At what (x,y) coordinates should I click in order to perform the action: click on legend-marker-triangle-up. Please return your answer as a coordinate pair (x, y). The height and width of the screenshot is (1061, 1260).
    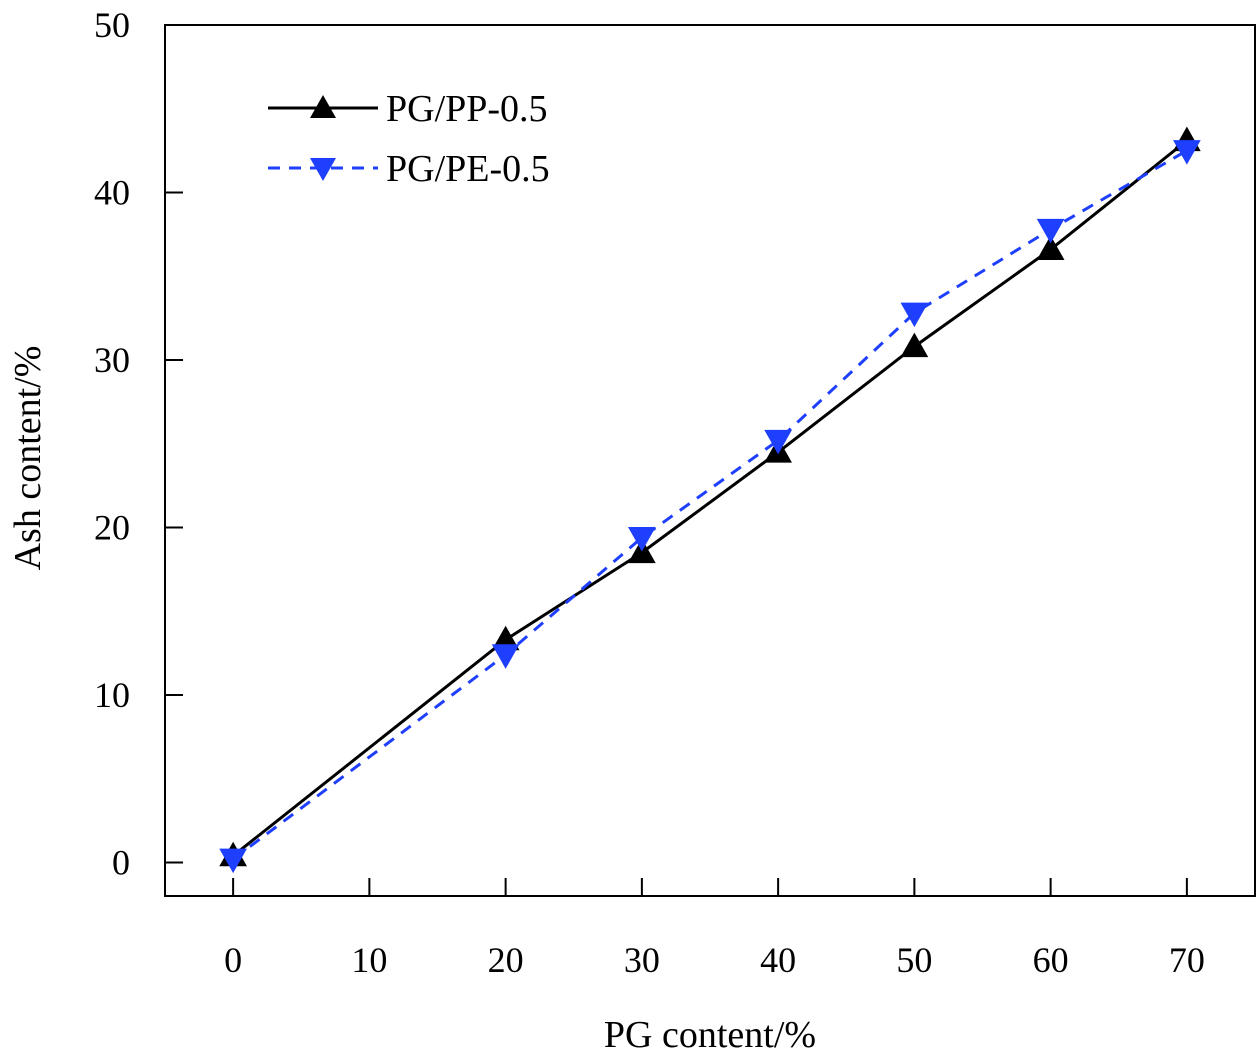
    Looking at the image, I should click on (323, 106).